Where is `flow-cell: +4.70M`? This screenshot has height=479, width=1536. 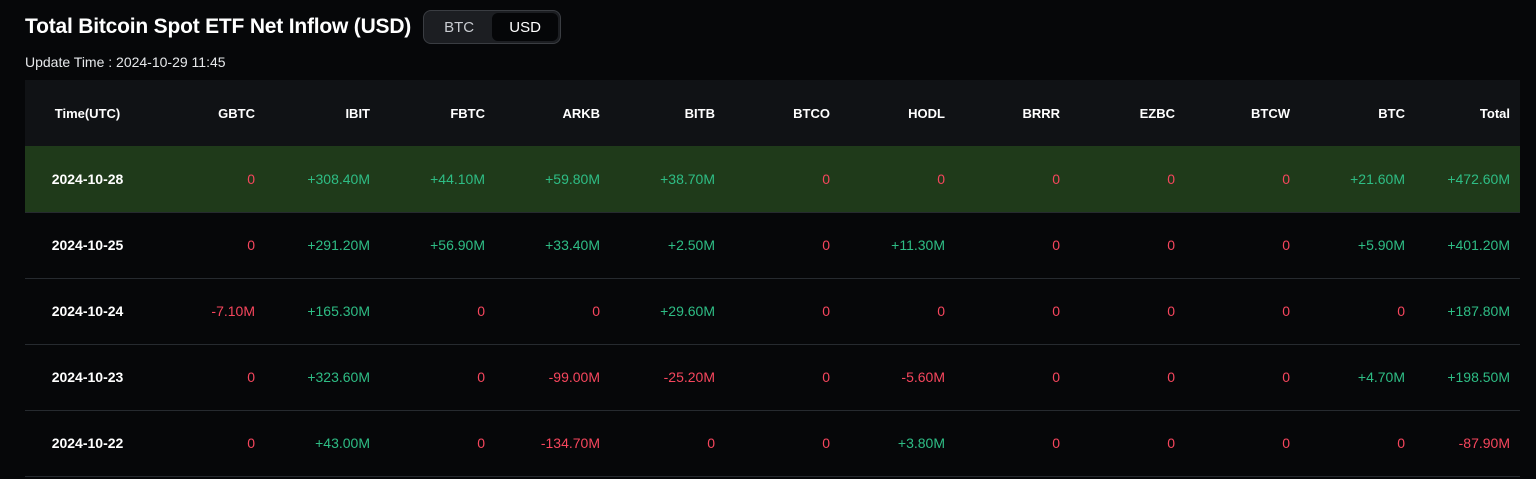
flow-cell: +4.70M is located at coordinates (1381, 377).